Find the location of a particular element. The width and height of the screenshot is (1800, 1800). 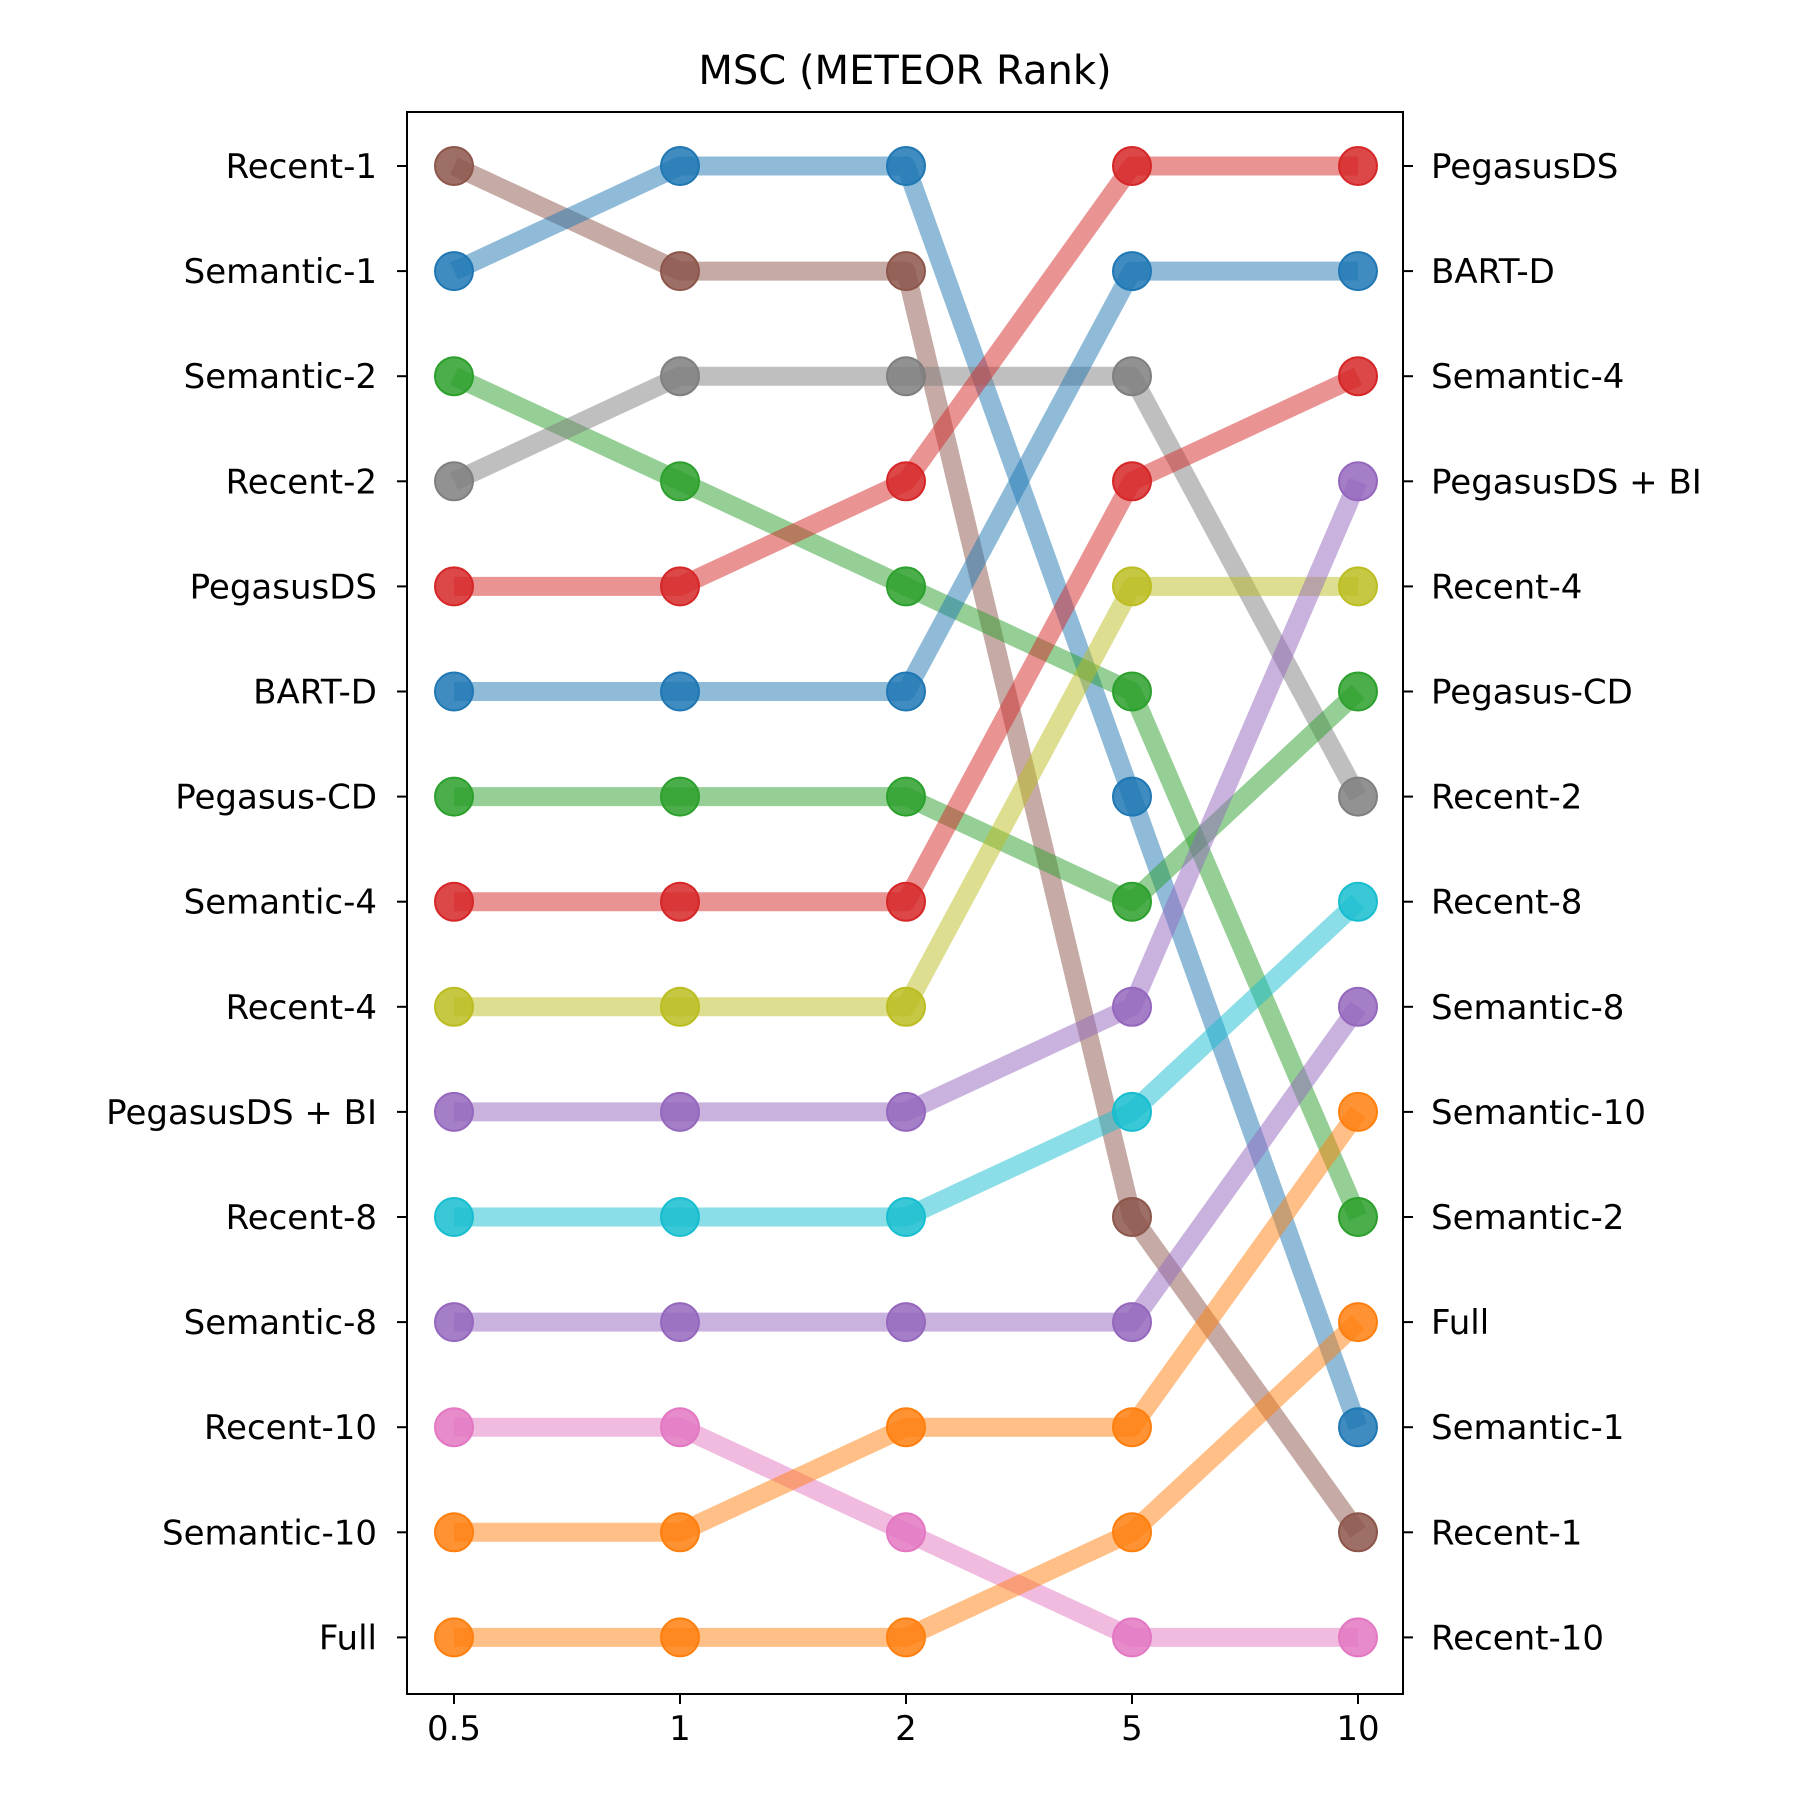

series-full is located at coordinates (906, 1480).